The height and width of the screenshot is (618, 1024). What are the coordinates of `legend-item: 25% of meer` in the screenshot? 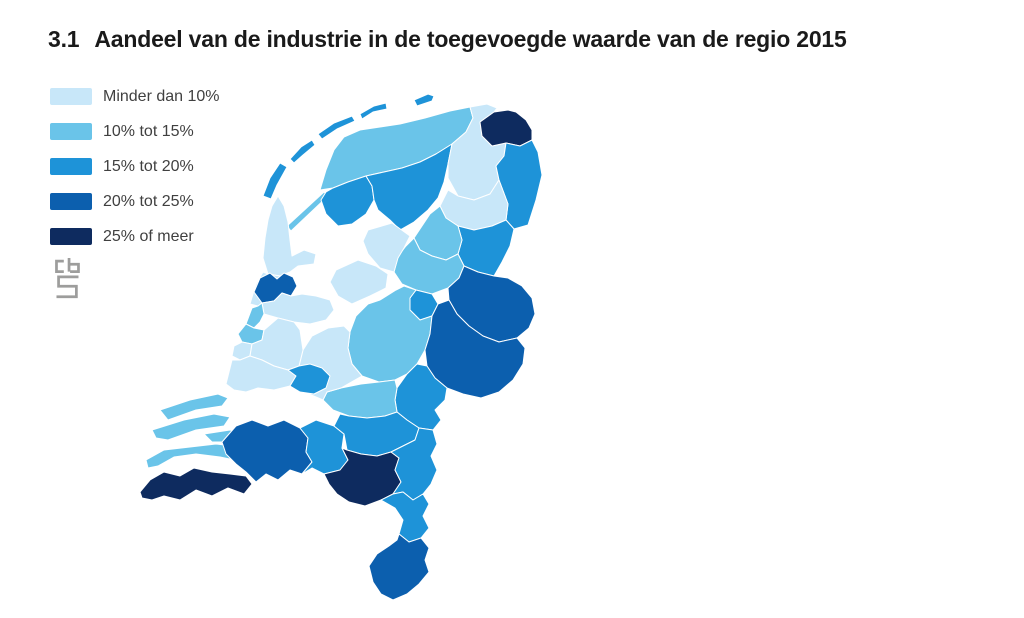 It's located at (135, 236).